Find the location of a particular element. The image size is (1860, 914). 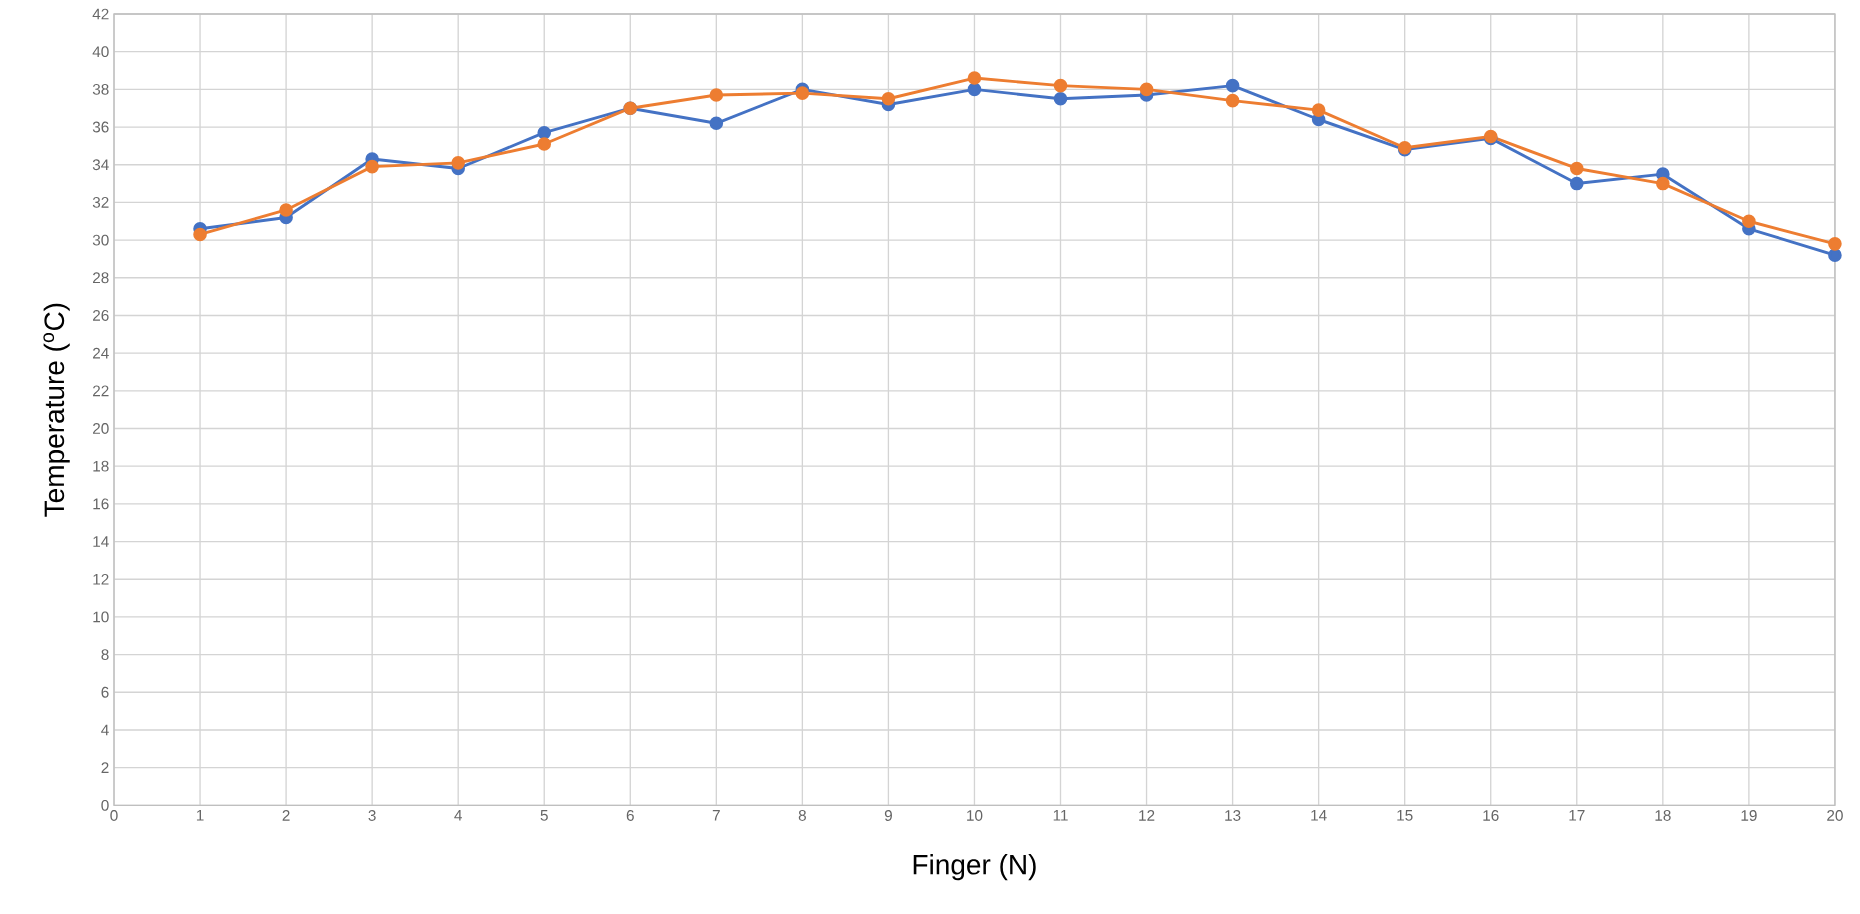

x-tick-label: 0 is located at coordinates (114, 815).